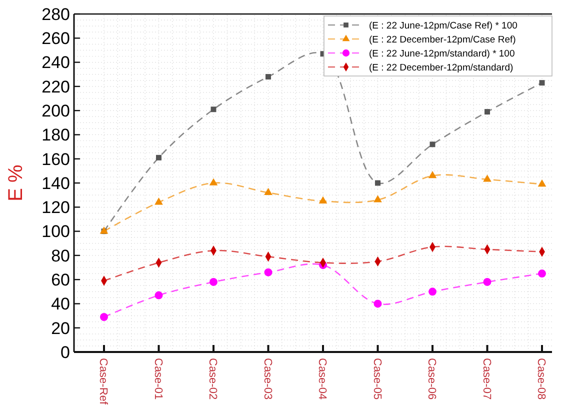  I want to click on x-tick-label: Case-Ref, so click(103, 382).